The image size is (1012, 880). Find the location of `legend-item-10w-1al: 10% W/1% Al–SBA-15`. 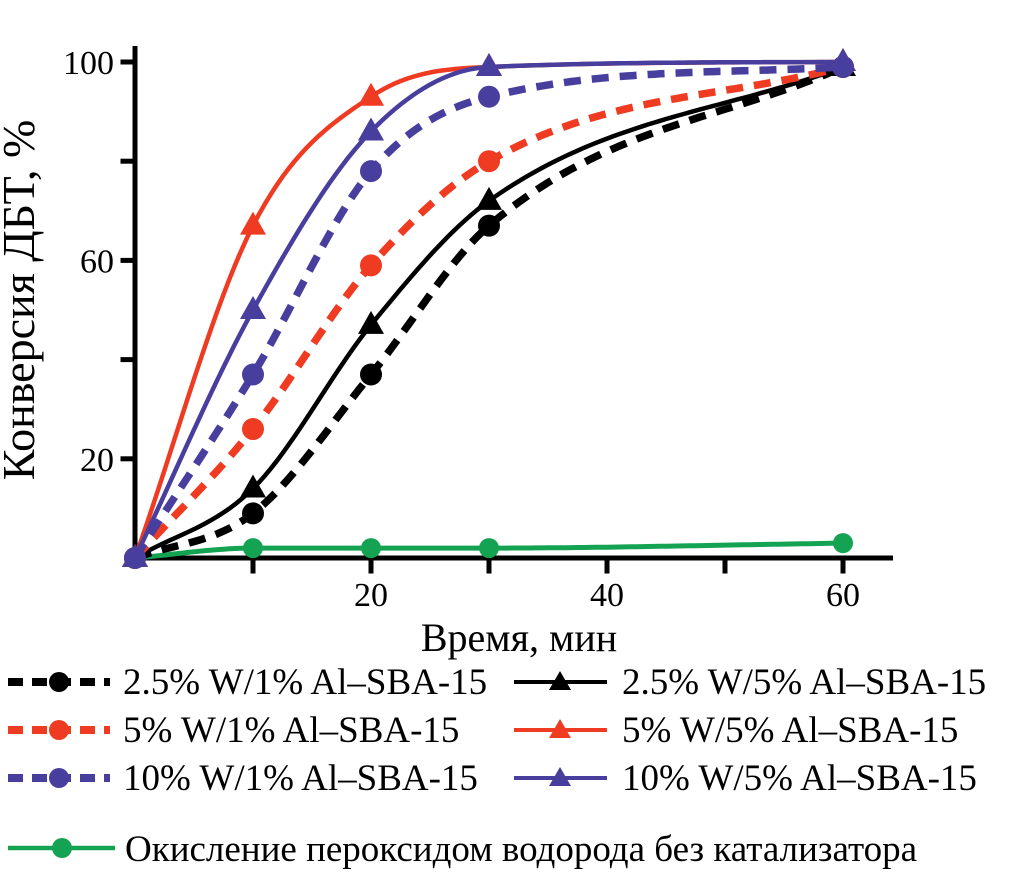

legend-item-10w-1al: 10% W/1% Al–SBA-15 is located at coordinates (243, 778).